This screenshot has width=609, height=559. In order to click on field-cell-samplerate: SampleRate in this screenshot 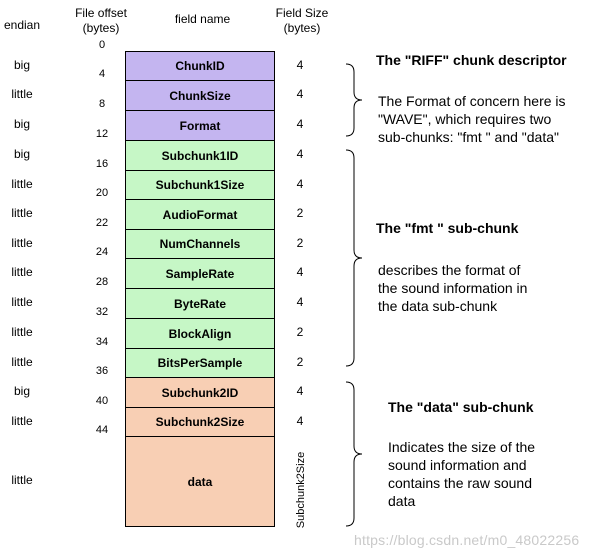, I will do `click(200, 273)`.